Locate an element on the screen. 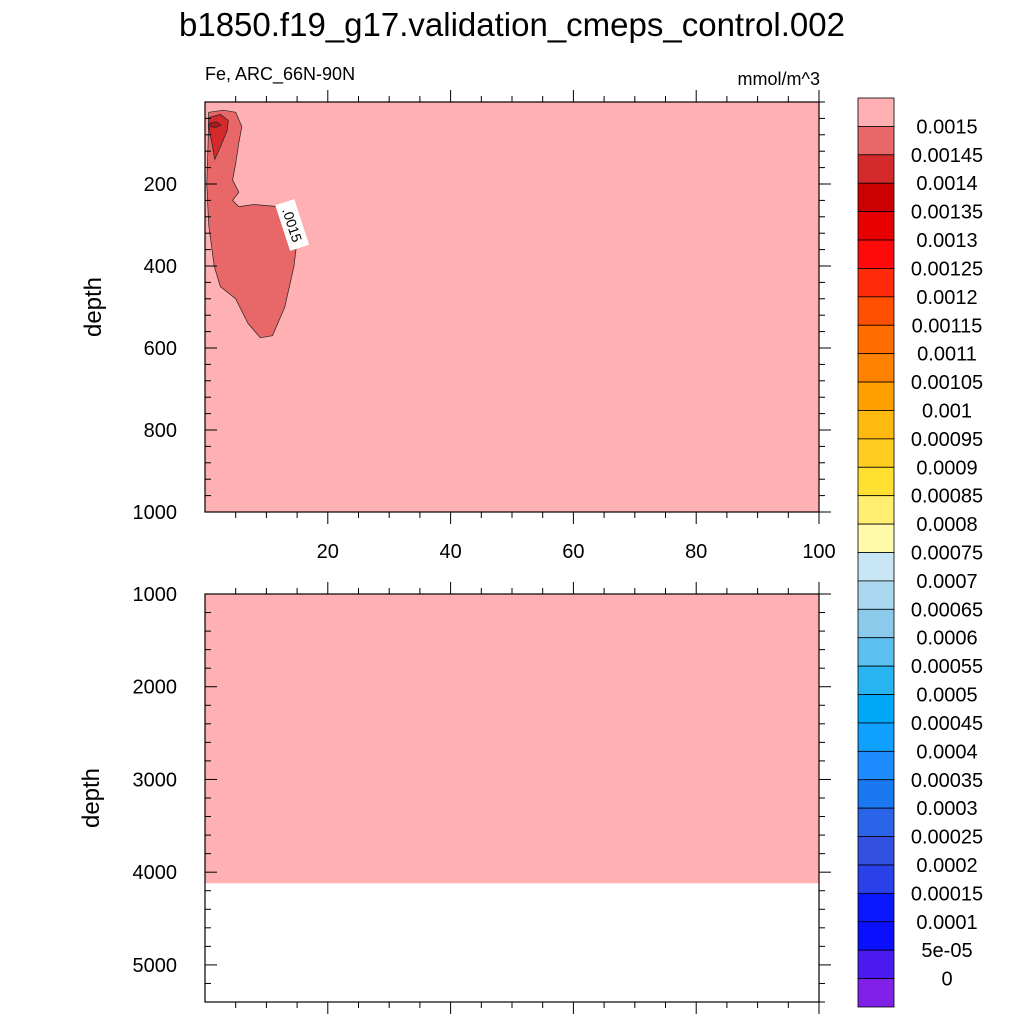  colorbar-label: 0.00095 is located at coordinates (947, 440).